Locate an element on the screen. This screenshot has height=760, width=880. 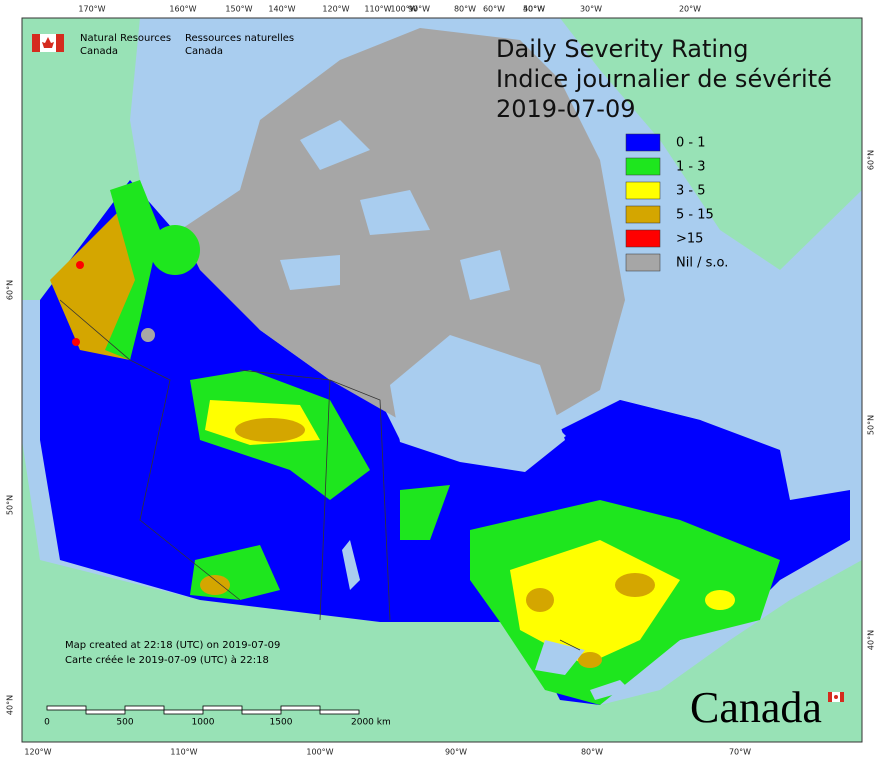
wordmark: Canada is located at coordinates (767, 707).